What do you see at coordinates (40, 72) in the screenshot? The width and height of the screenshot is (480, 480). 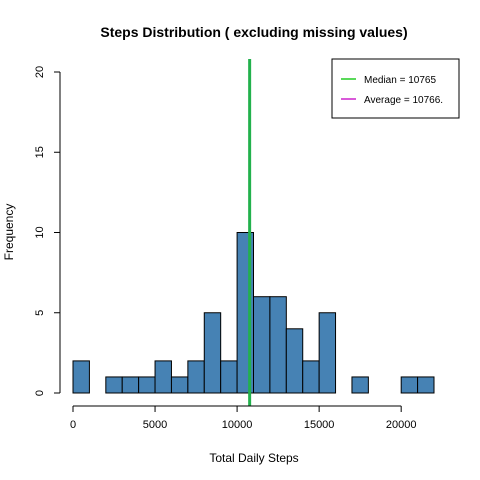 I see `y-tick-label: 20` at bounding box center [40, 72].